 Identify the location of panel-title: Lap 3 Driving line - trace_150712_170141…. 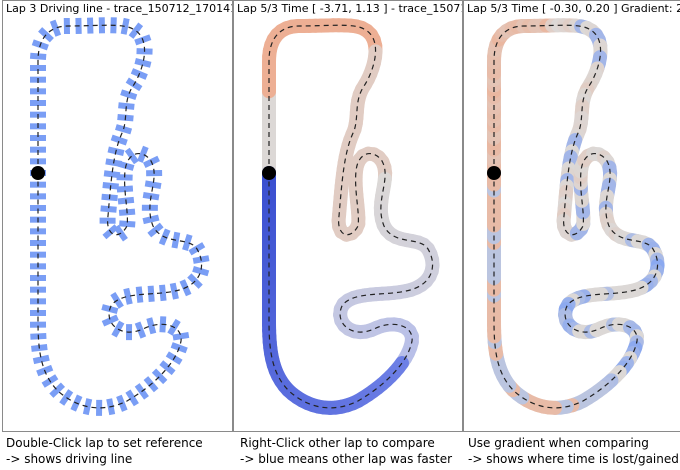
(119, 8).